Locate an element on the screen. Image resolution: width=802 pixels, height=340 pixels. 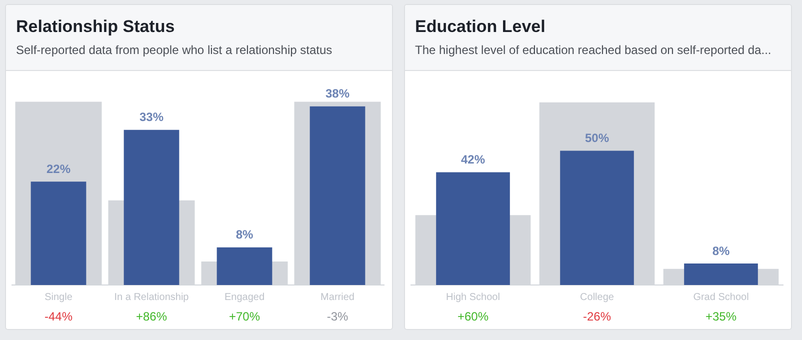
x-tick-label: Grad School is located at coordinates (721, 297).